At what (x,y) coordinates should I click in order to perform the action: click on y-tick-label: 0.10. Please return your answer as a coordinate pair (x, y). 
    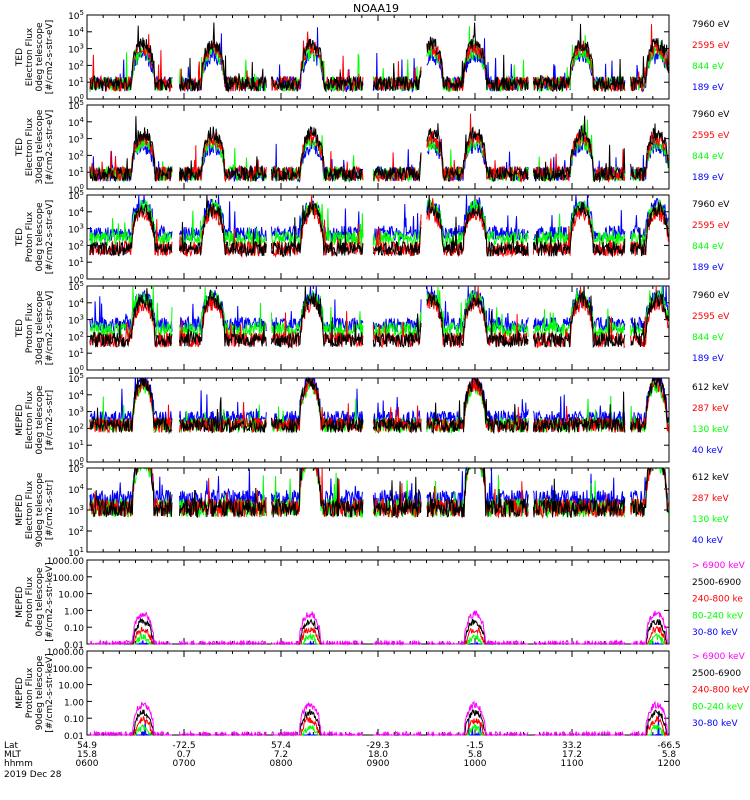
    Looking at the image, I should click on (74, 720).